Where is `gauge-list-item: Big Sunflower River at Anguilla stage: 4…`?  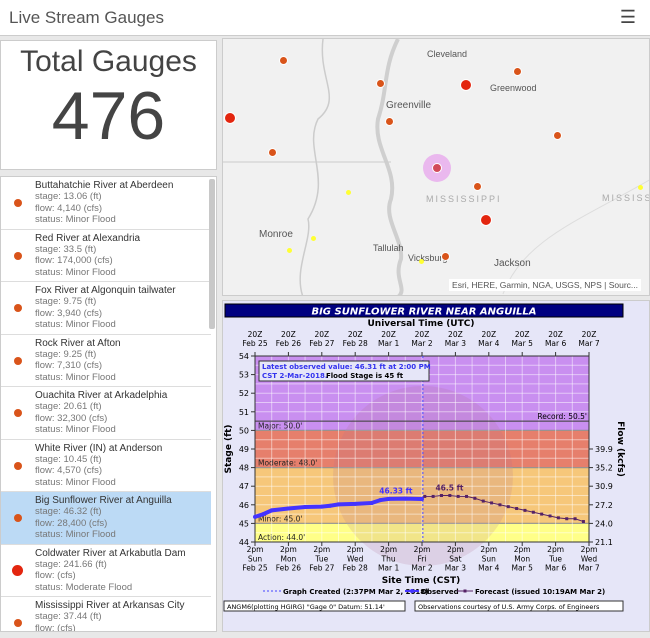
gauge-list-item: Big Sunflower River at Anguilla stage: 4… is located at coordinates (106, 518).